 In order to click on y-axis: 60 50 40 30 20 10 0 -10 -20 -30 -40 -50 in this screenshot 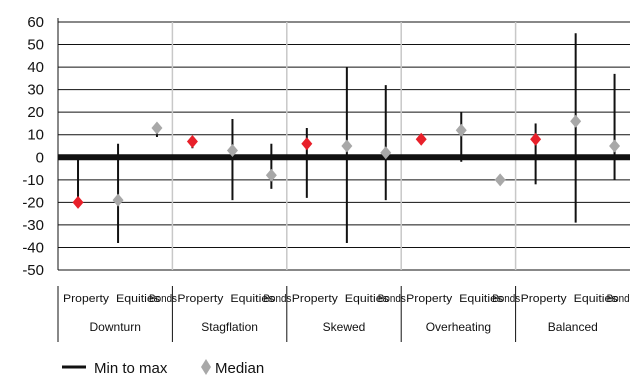, I will do `click(40, 146)`.